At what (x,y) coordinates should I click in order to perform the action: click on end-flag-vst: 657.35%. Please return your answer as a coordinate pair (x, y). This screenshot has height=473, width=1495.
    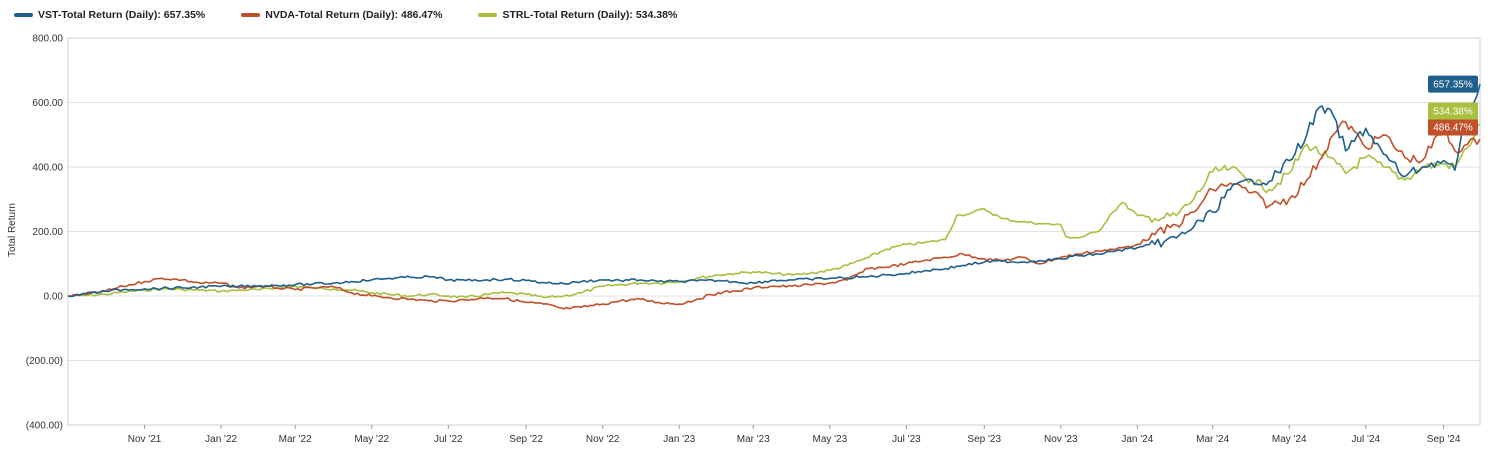
    Looking at the image, I should click on (1453, 84).